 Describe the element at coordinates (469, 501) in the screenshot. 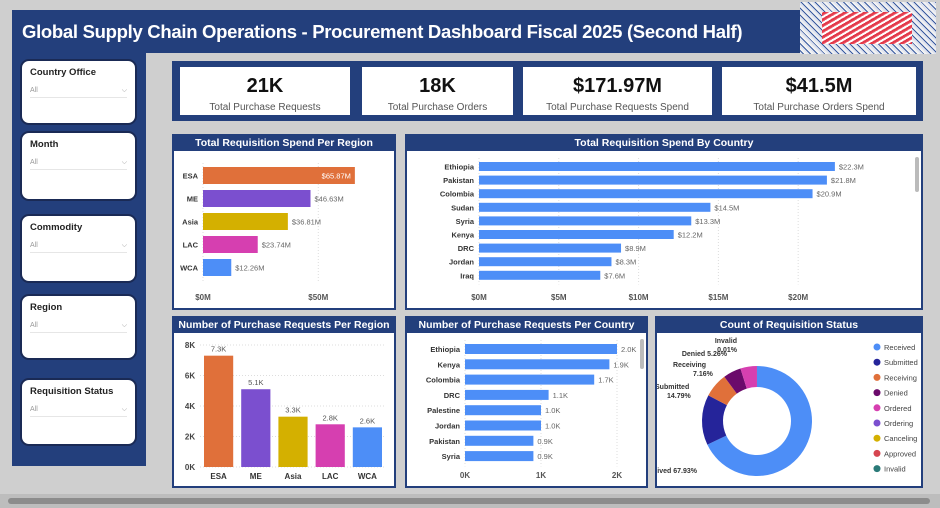

I see `horizontal-scrollbar` at that location.